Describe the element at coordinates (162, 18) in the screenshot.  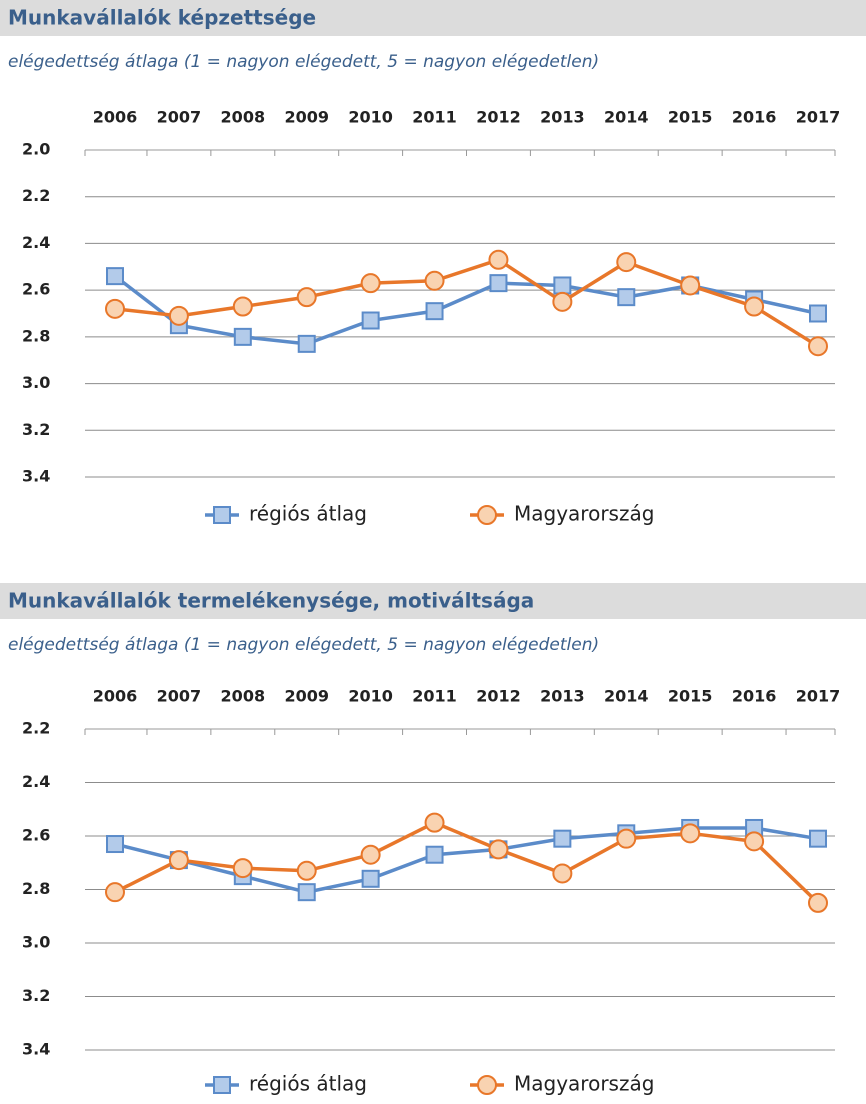
I see `chart-title: Munkavállalók képzettsége` at that location.